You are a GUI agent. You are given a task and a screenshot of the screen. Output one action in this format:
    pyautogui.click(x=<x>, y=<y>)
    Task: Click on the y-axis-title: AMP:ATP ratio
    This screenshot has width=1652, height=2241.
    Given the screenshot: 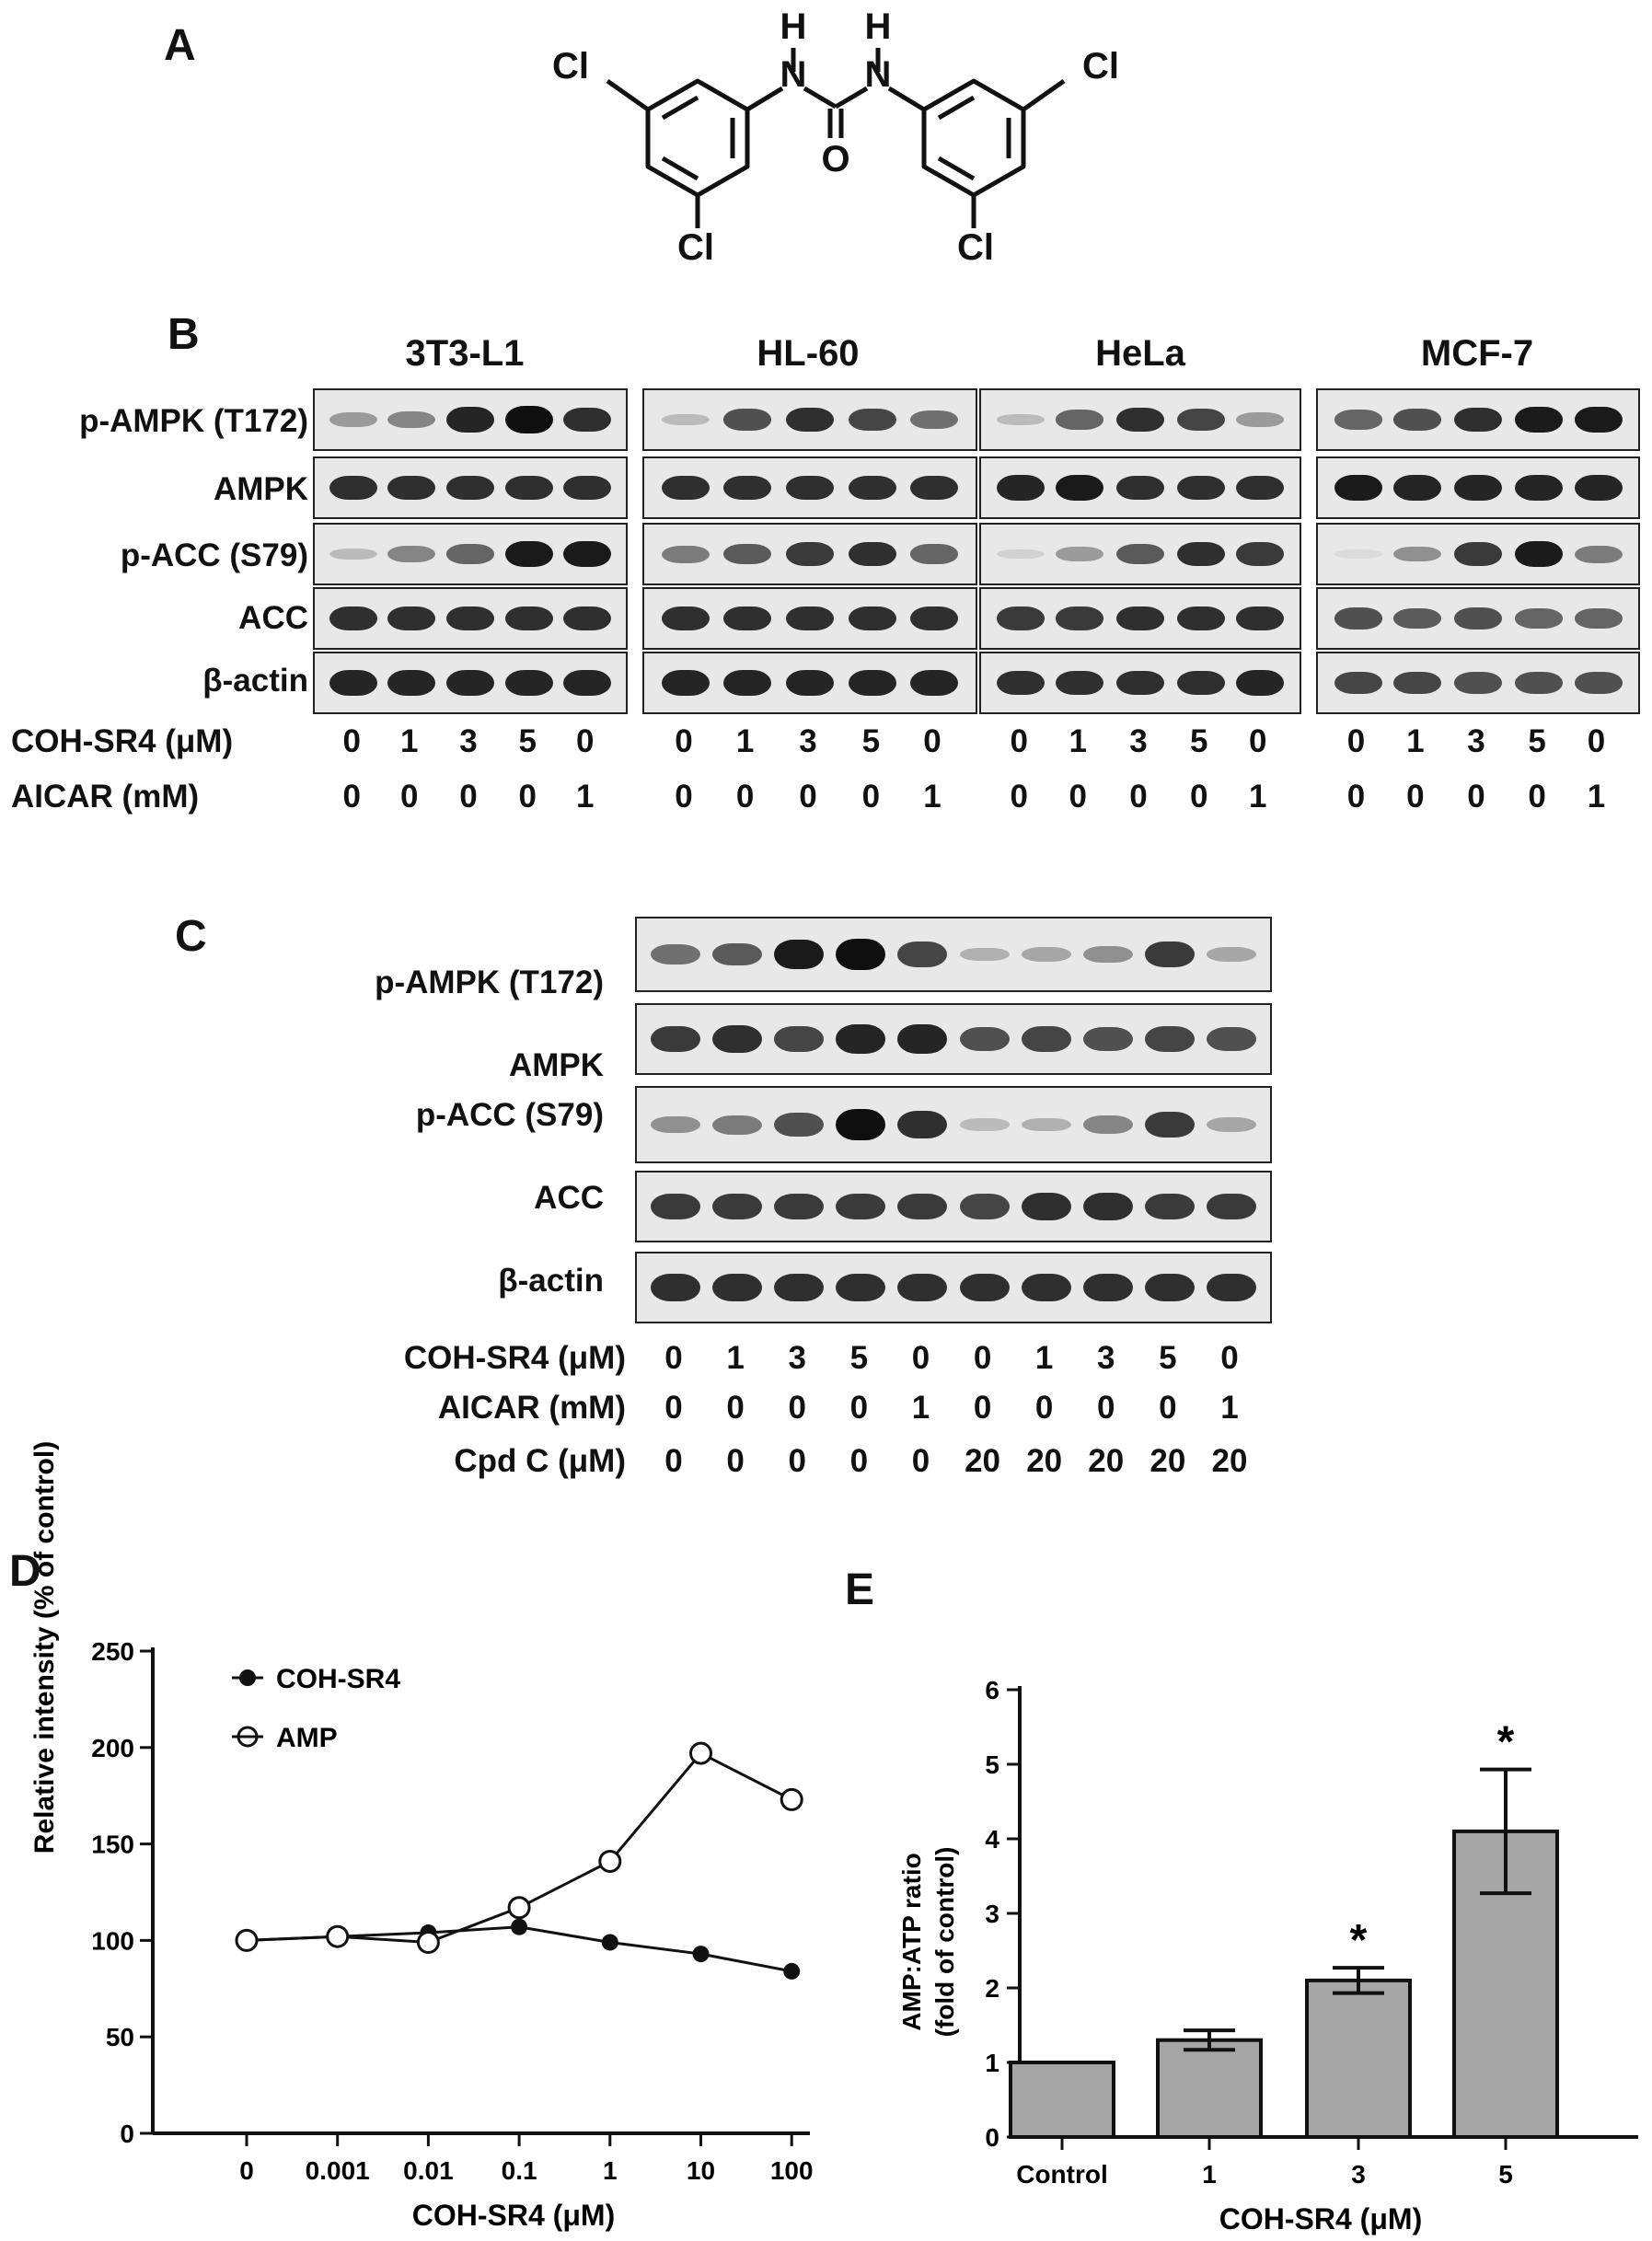 What is the action you would take?
    pyautogui.click(x=911, y=1941)
    